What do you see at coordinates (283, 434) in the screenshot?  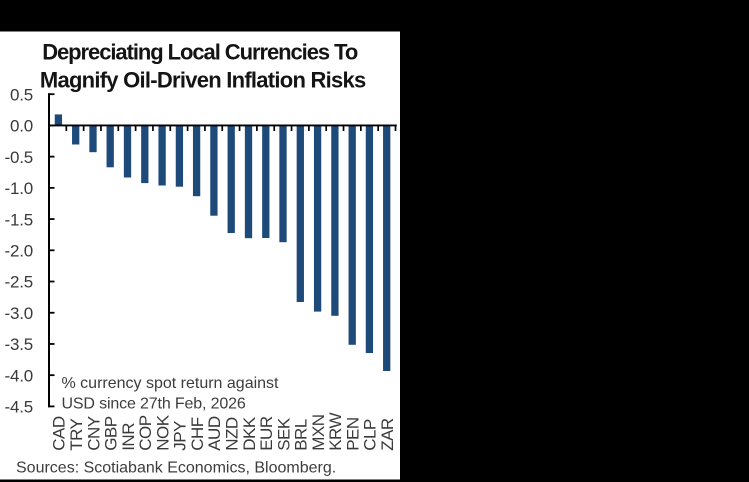 I see `svg-text: SEK` at bounding box center [283, 434].